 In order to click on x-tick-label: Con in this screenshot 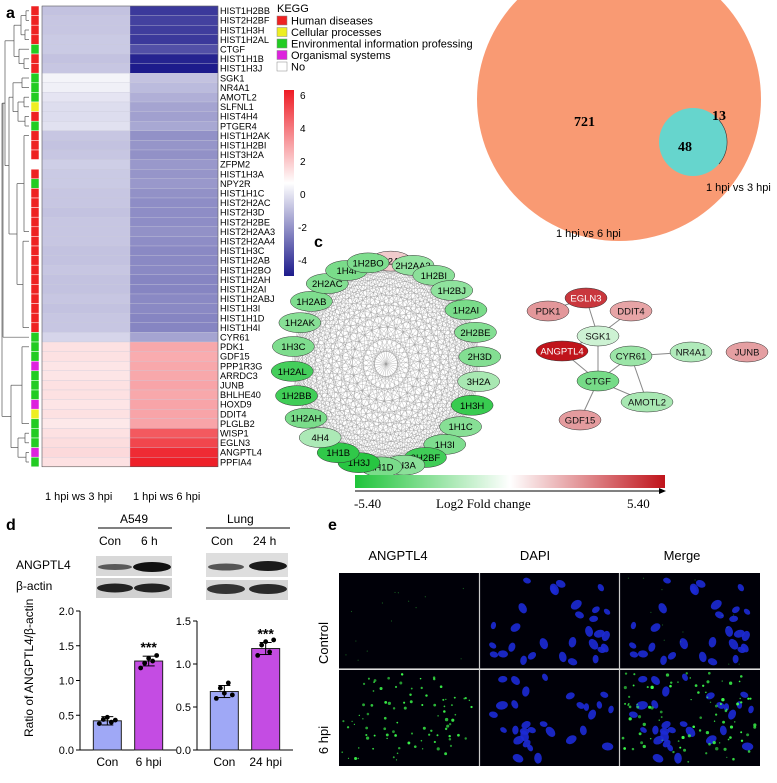, I will do `click(107, 762)`.